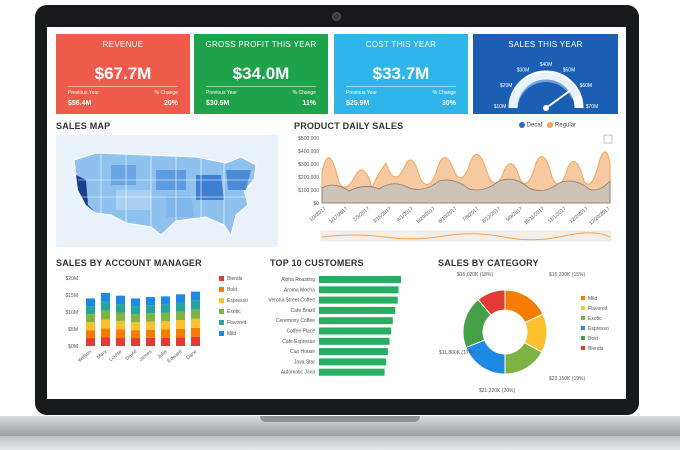  What do you see at coordinates (71, 279) in the screenshot?
I see `y-tick-label: $20M` at bounding box center [71, 279].